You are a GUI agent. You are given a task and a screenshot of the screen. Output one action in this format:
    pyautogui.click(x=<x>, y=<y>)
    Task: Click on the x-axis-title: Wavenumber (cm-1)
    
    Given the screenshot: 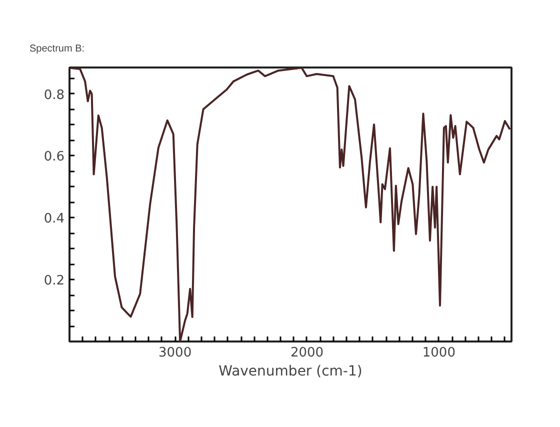 What is the action you would take?
    pyautogui.click(x=290, y=372)
    